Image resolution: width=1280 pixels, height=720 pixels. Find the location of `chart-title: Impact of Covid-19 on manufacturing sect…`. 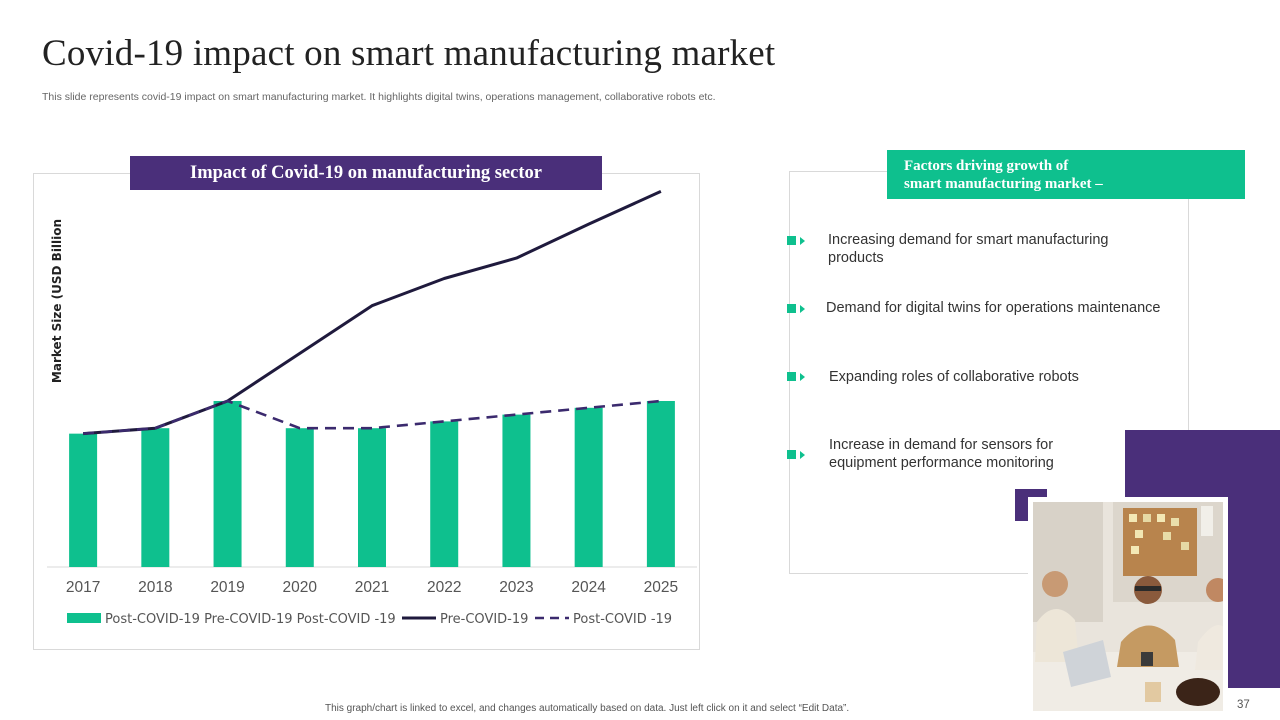

chart-title: Impact of Covid-19 on manufacturing sect… is located at coordinates (366, 173).